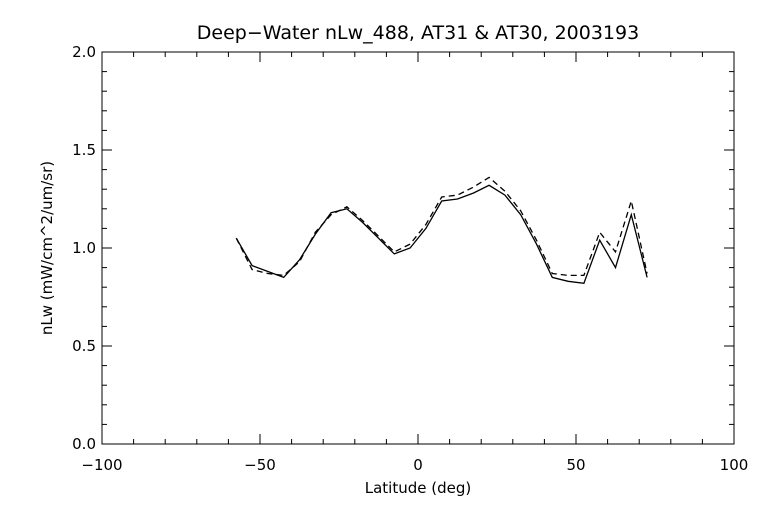 The height and width of the screenshot is (512, 768). Describe the element at coordinates (84, 248) in the screenshot. I see `y-tick-label: 1.0` at that location.